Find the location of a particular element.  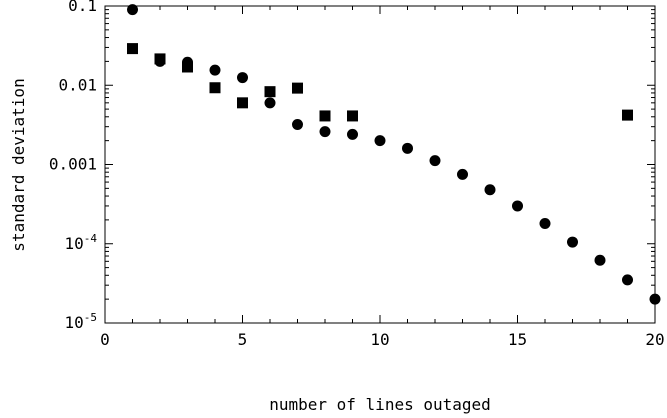

x-tick-label: 20 is located at coordinates (654, 339).